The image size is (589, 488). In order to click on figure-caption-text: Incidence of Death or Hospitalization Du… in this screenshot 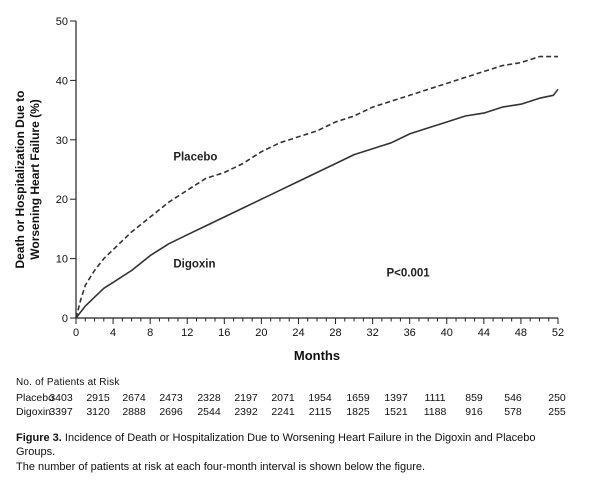, I will do `click(276, 445)`.